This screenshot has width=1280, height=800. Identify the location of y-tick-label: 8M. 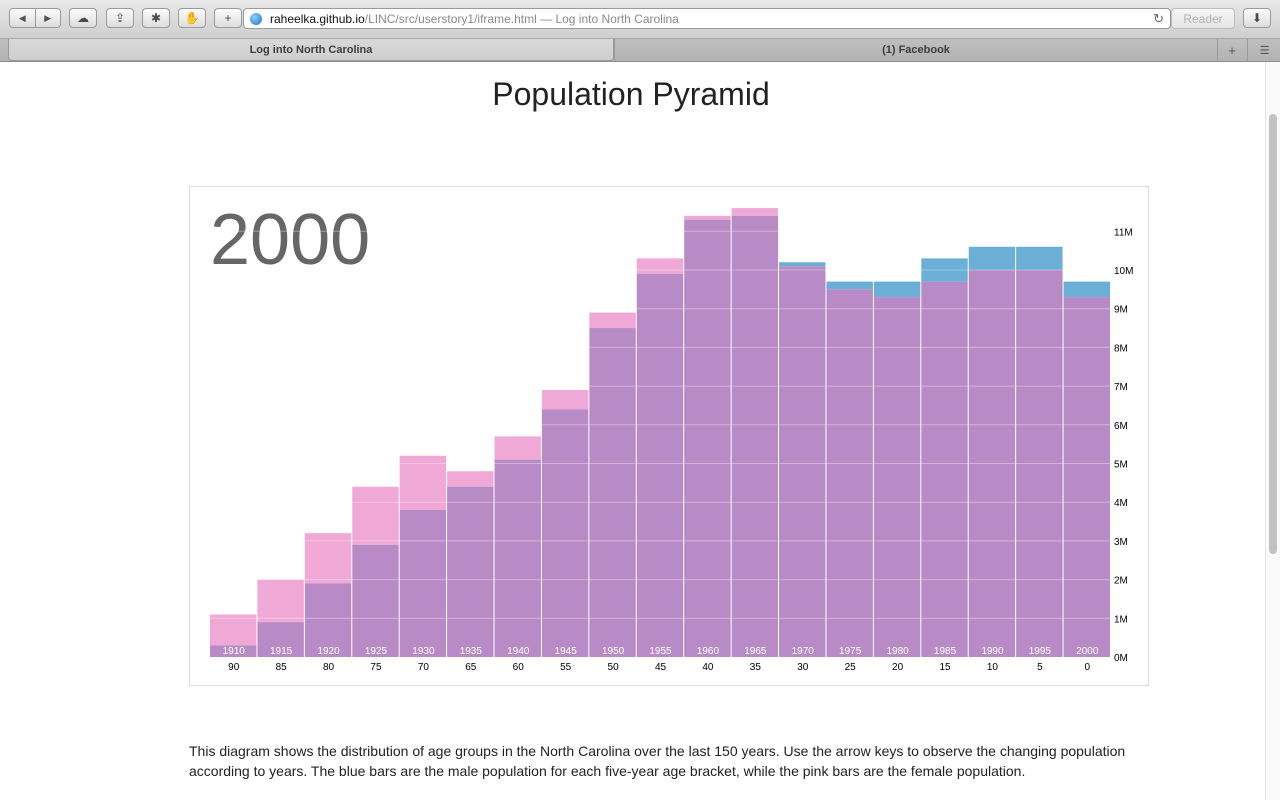
(1121, 348).